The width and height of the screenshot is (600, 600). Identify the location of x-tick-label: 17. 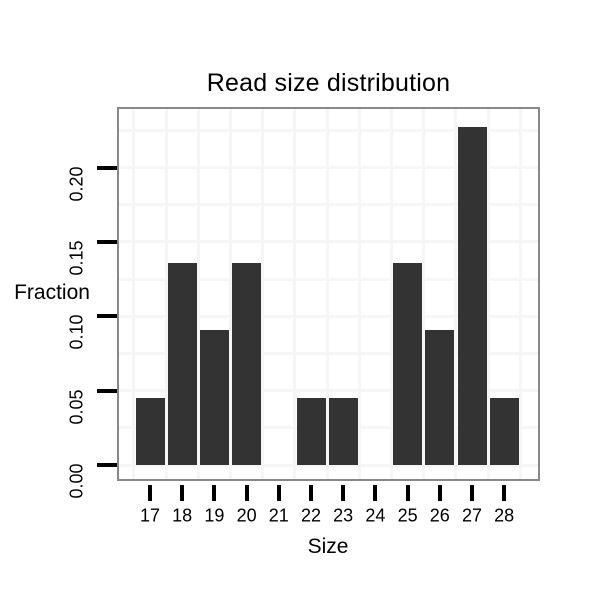
(150, 515).